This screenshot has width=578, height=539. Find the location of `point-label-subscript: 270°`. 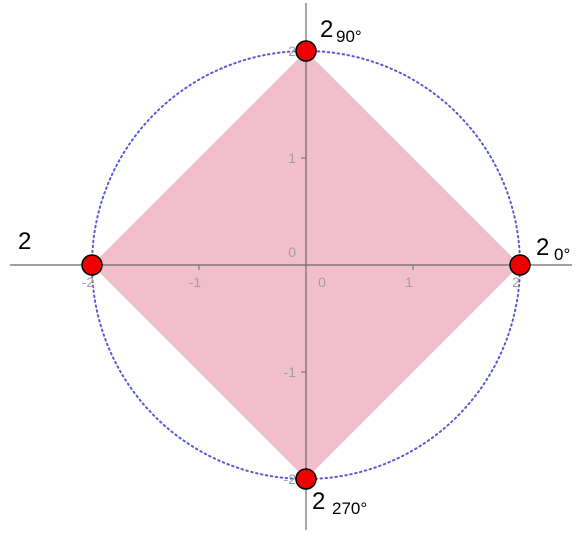

point-label-subscript: 270° is located at coordinates (349, 508).